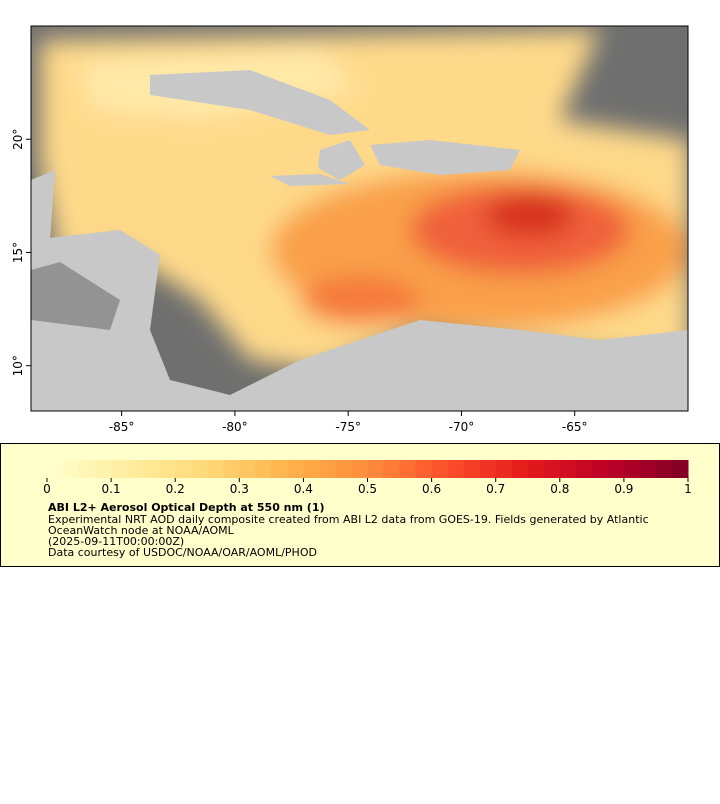 The width and height of the screenshot is (720, 804). I want to click on x-tick-label: -80°, so click(235, 427).